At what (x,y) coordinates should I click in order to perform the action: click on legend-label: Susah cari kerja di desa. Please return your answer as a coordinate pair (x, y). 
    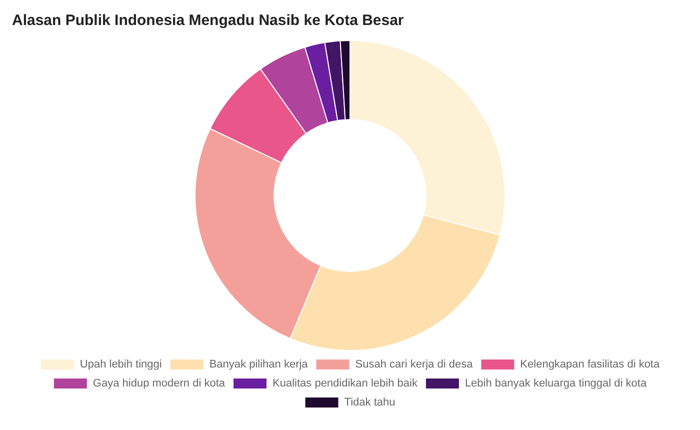
    Looking at the image, I should click on (414, 364).